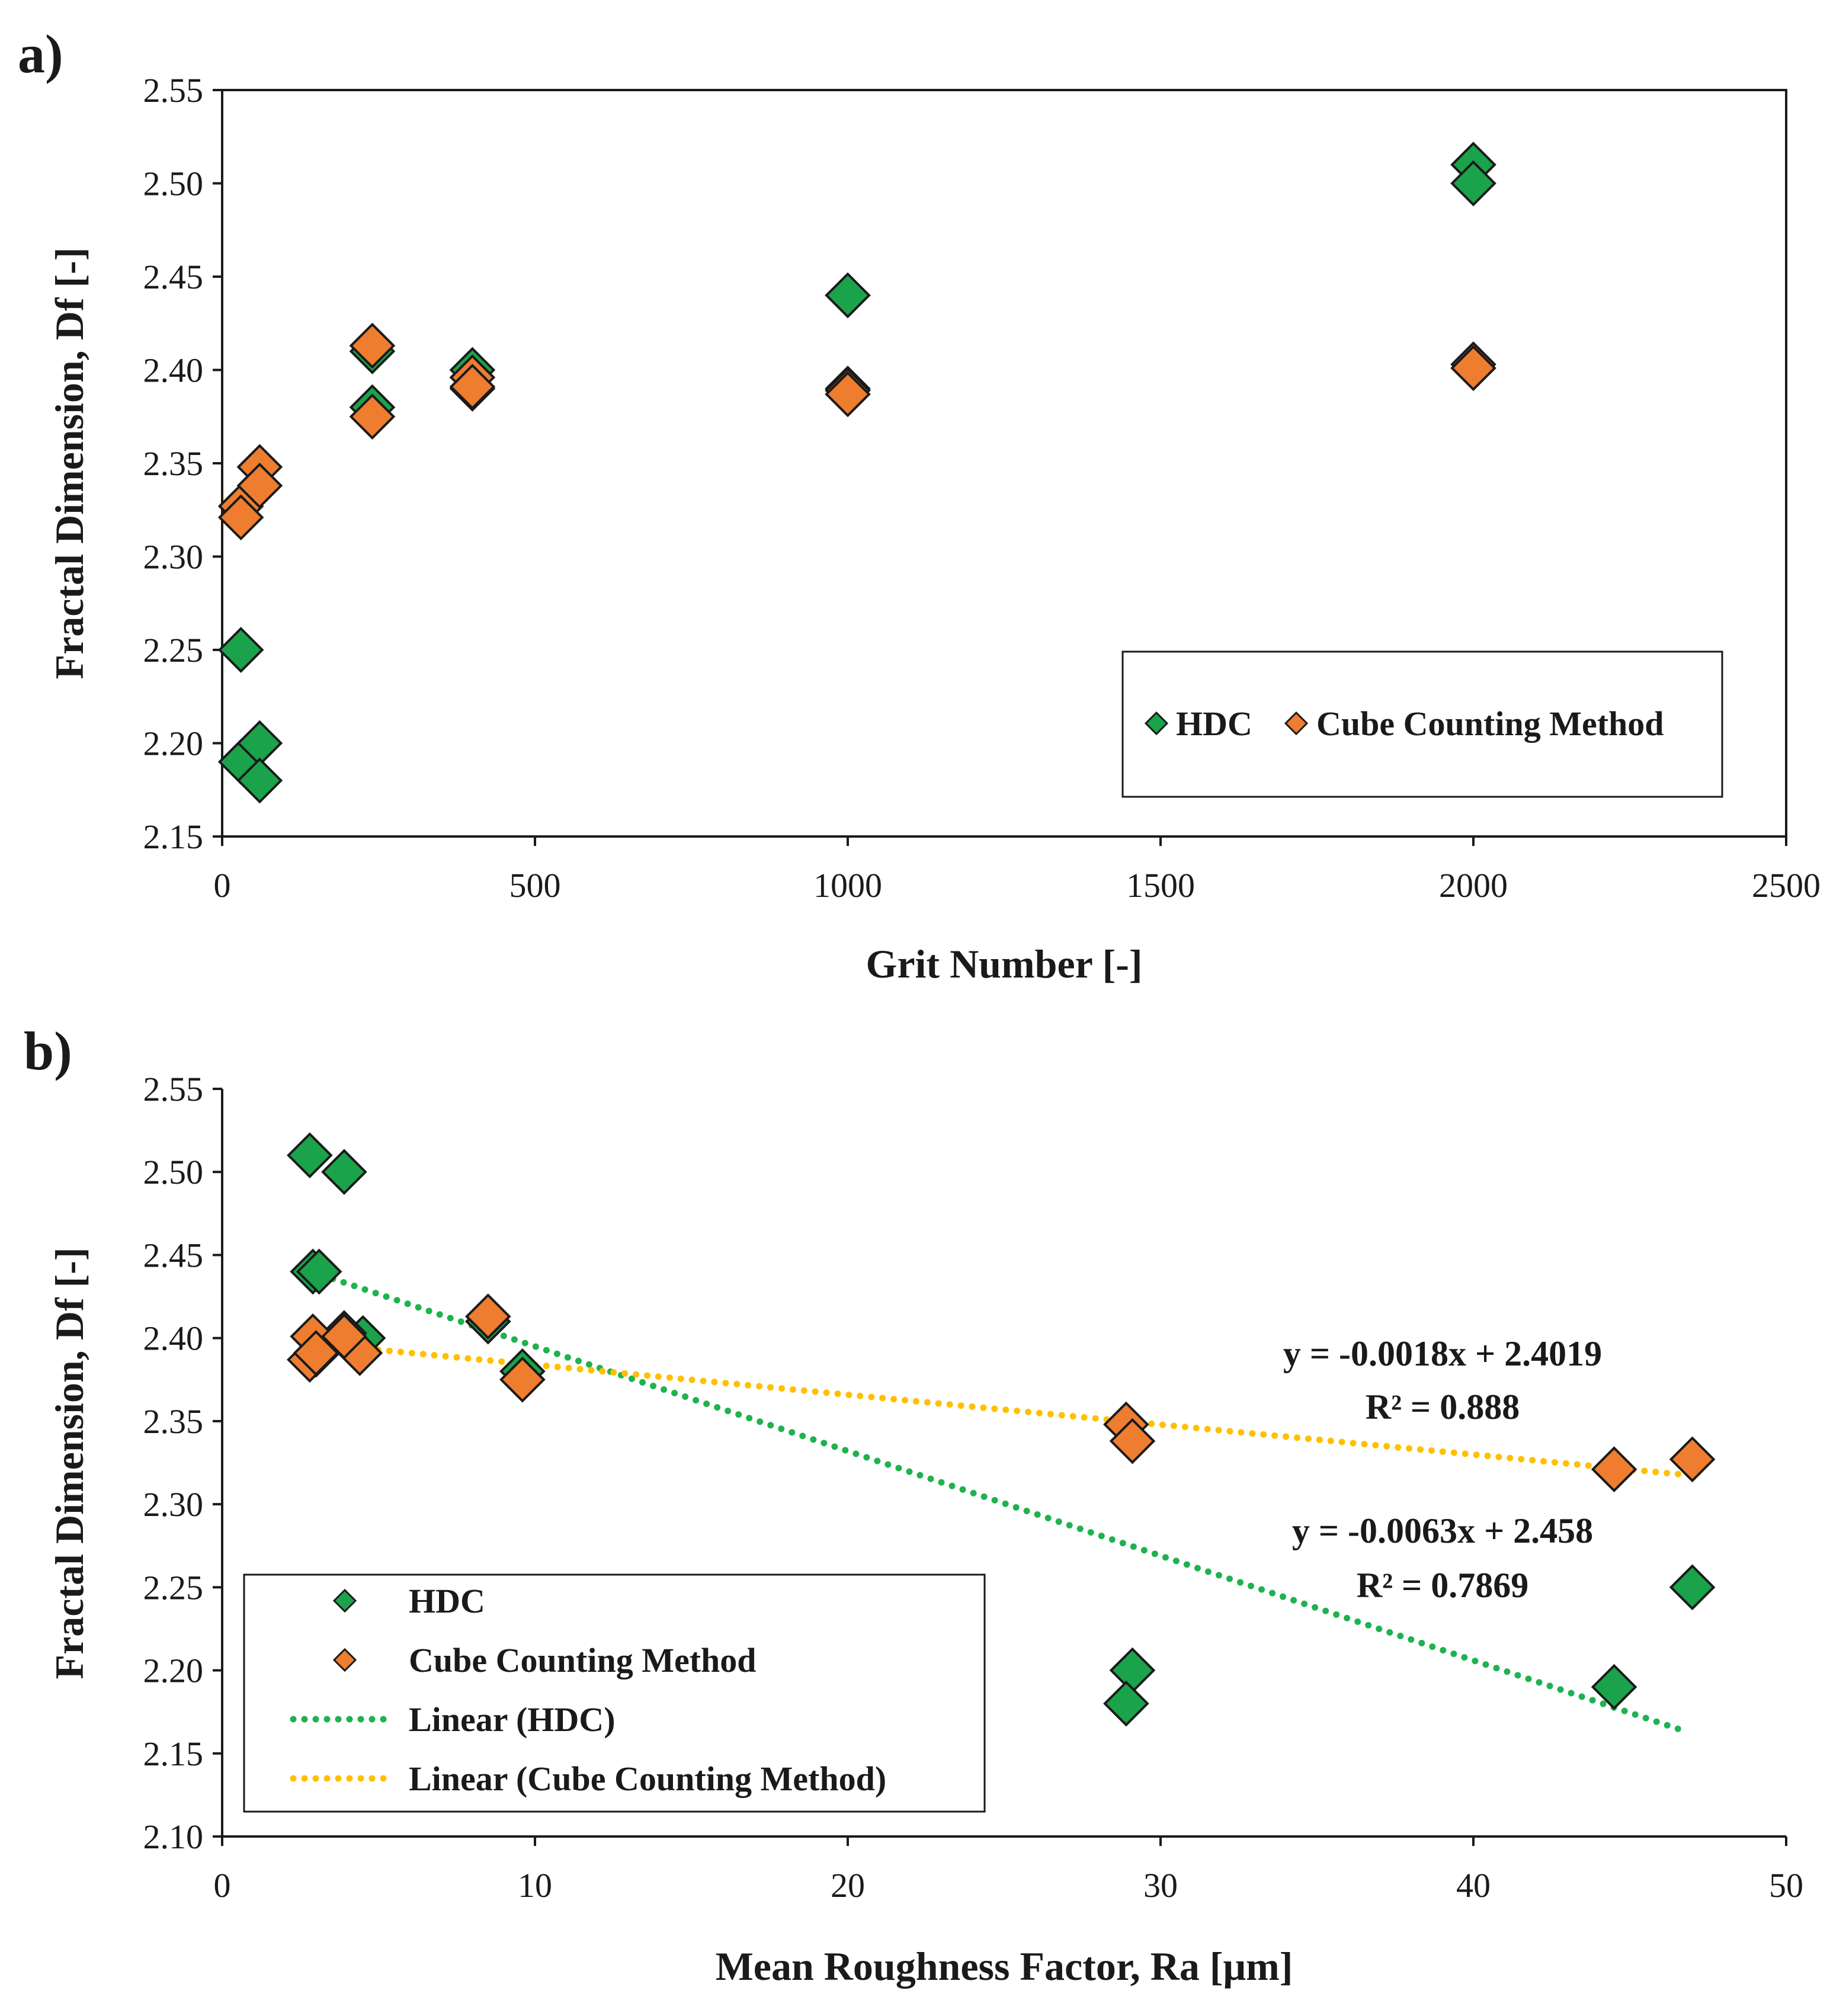  Describe the element at coordinates (173, 463) in the screenshot. I see `panel-a-y-tick-label: 2.35` at that location.